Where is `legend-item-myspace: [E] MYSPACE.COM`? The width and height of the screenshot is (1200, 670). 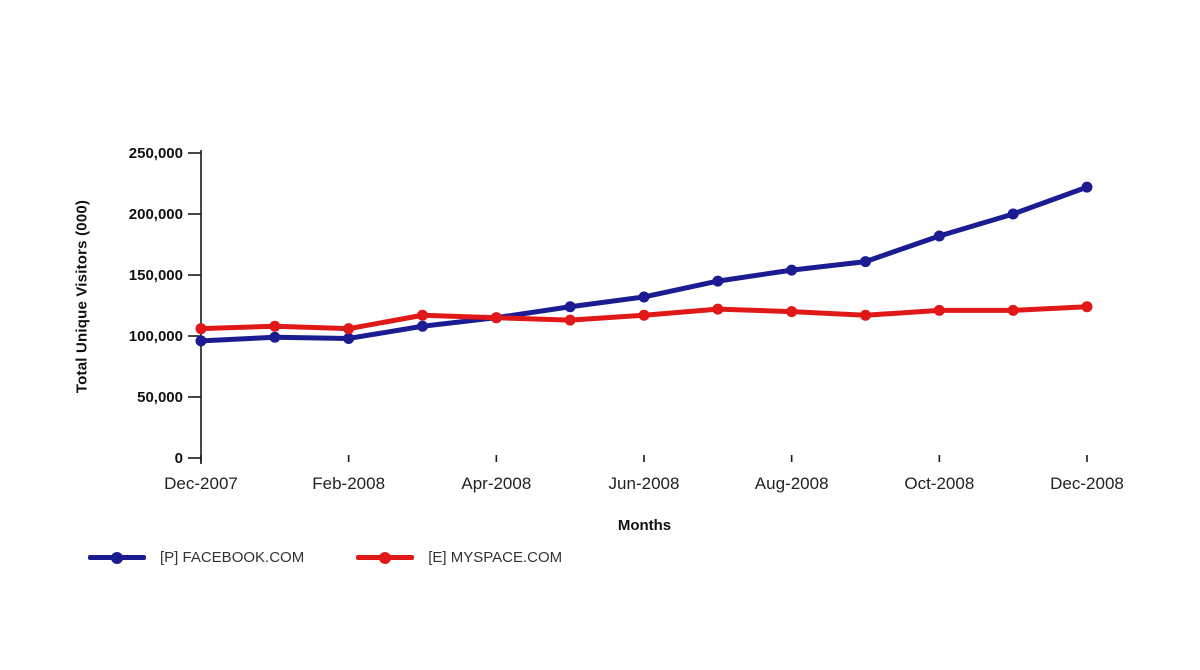
legend-item-myspace: [E] MYSPACE.COM is located at coordinates (459, 557).